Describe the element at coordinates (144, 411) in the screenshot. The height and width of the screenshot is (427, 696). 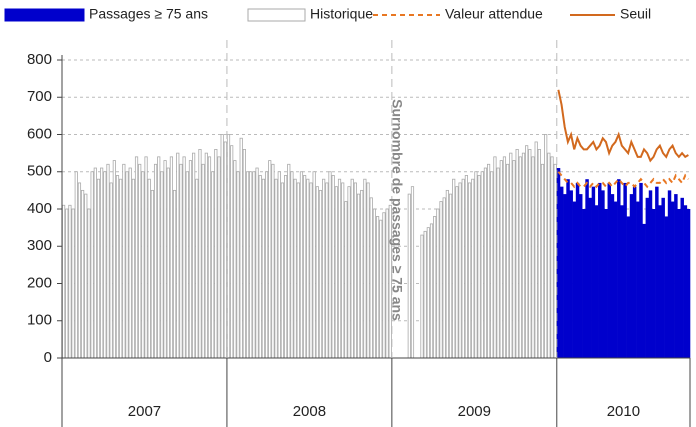
I see `x-band-label: 2007` at that location.